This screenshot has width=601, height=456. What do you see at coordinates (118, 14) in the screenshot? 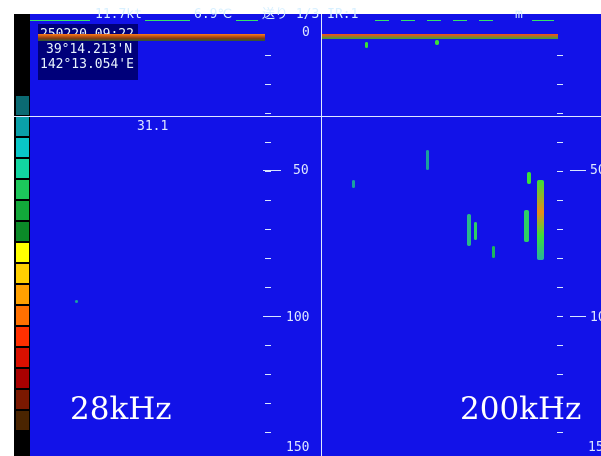
I see `speed-readout: 11.7kt` at bounding box center [118, 14].